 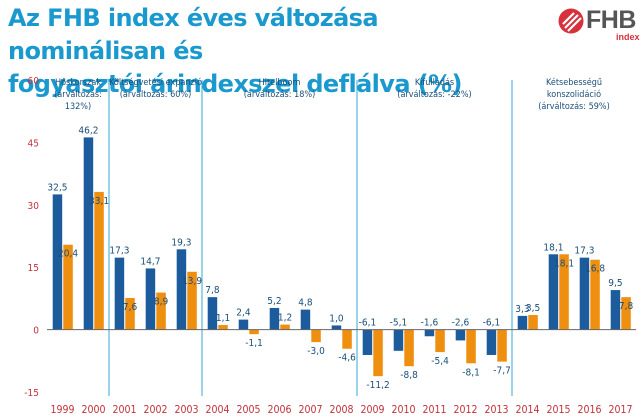 What do you see at coordinates (155, 95) in the screenshot?
I see `period-price-change: (árváltozás: 60%)` at bounding box center [155, 95].